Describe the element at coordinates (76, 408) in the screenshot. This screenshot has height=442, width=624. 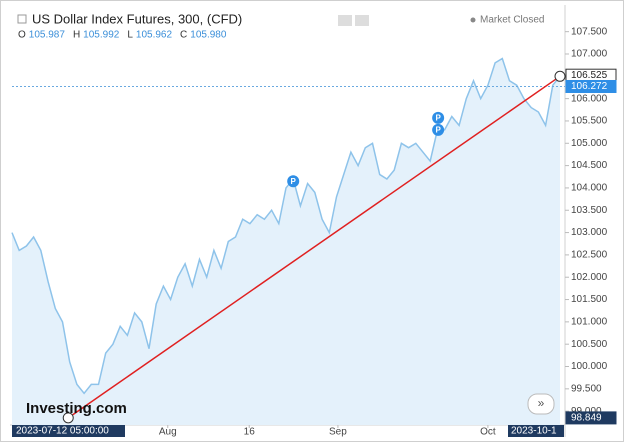
I see `brand-logo: Investing.com` at that location.